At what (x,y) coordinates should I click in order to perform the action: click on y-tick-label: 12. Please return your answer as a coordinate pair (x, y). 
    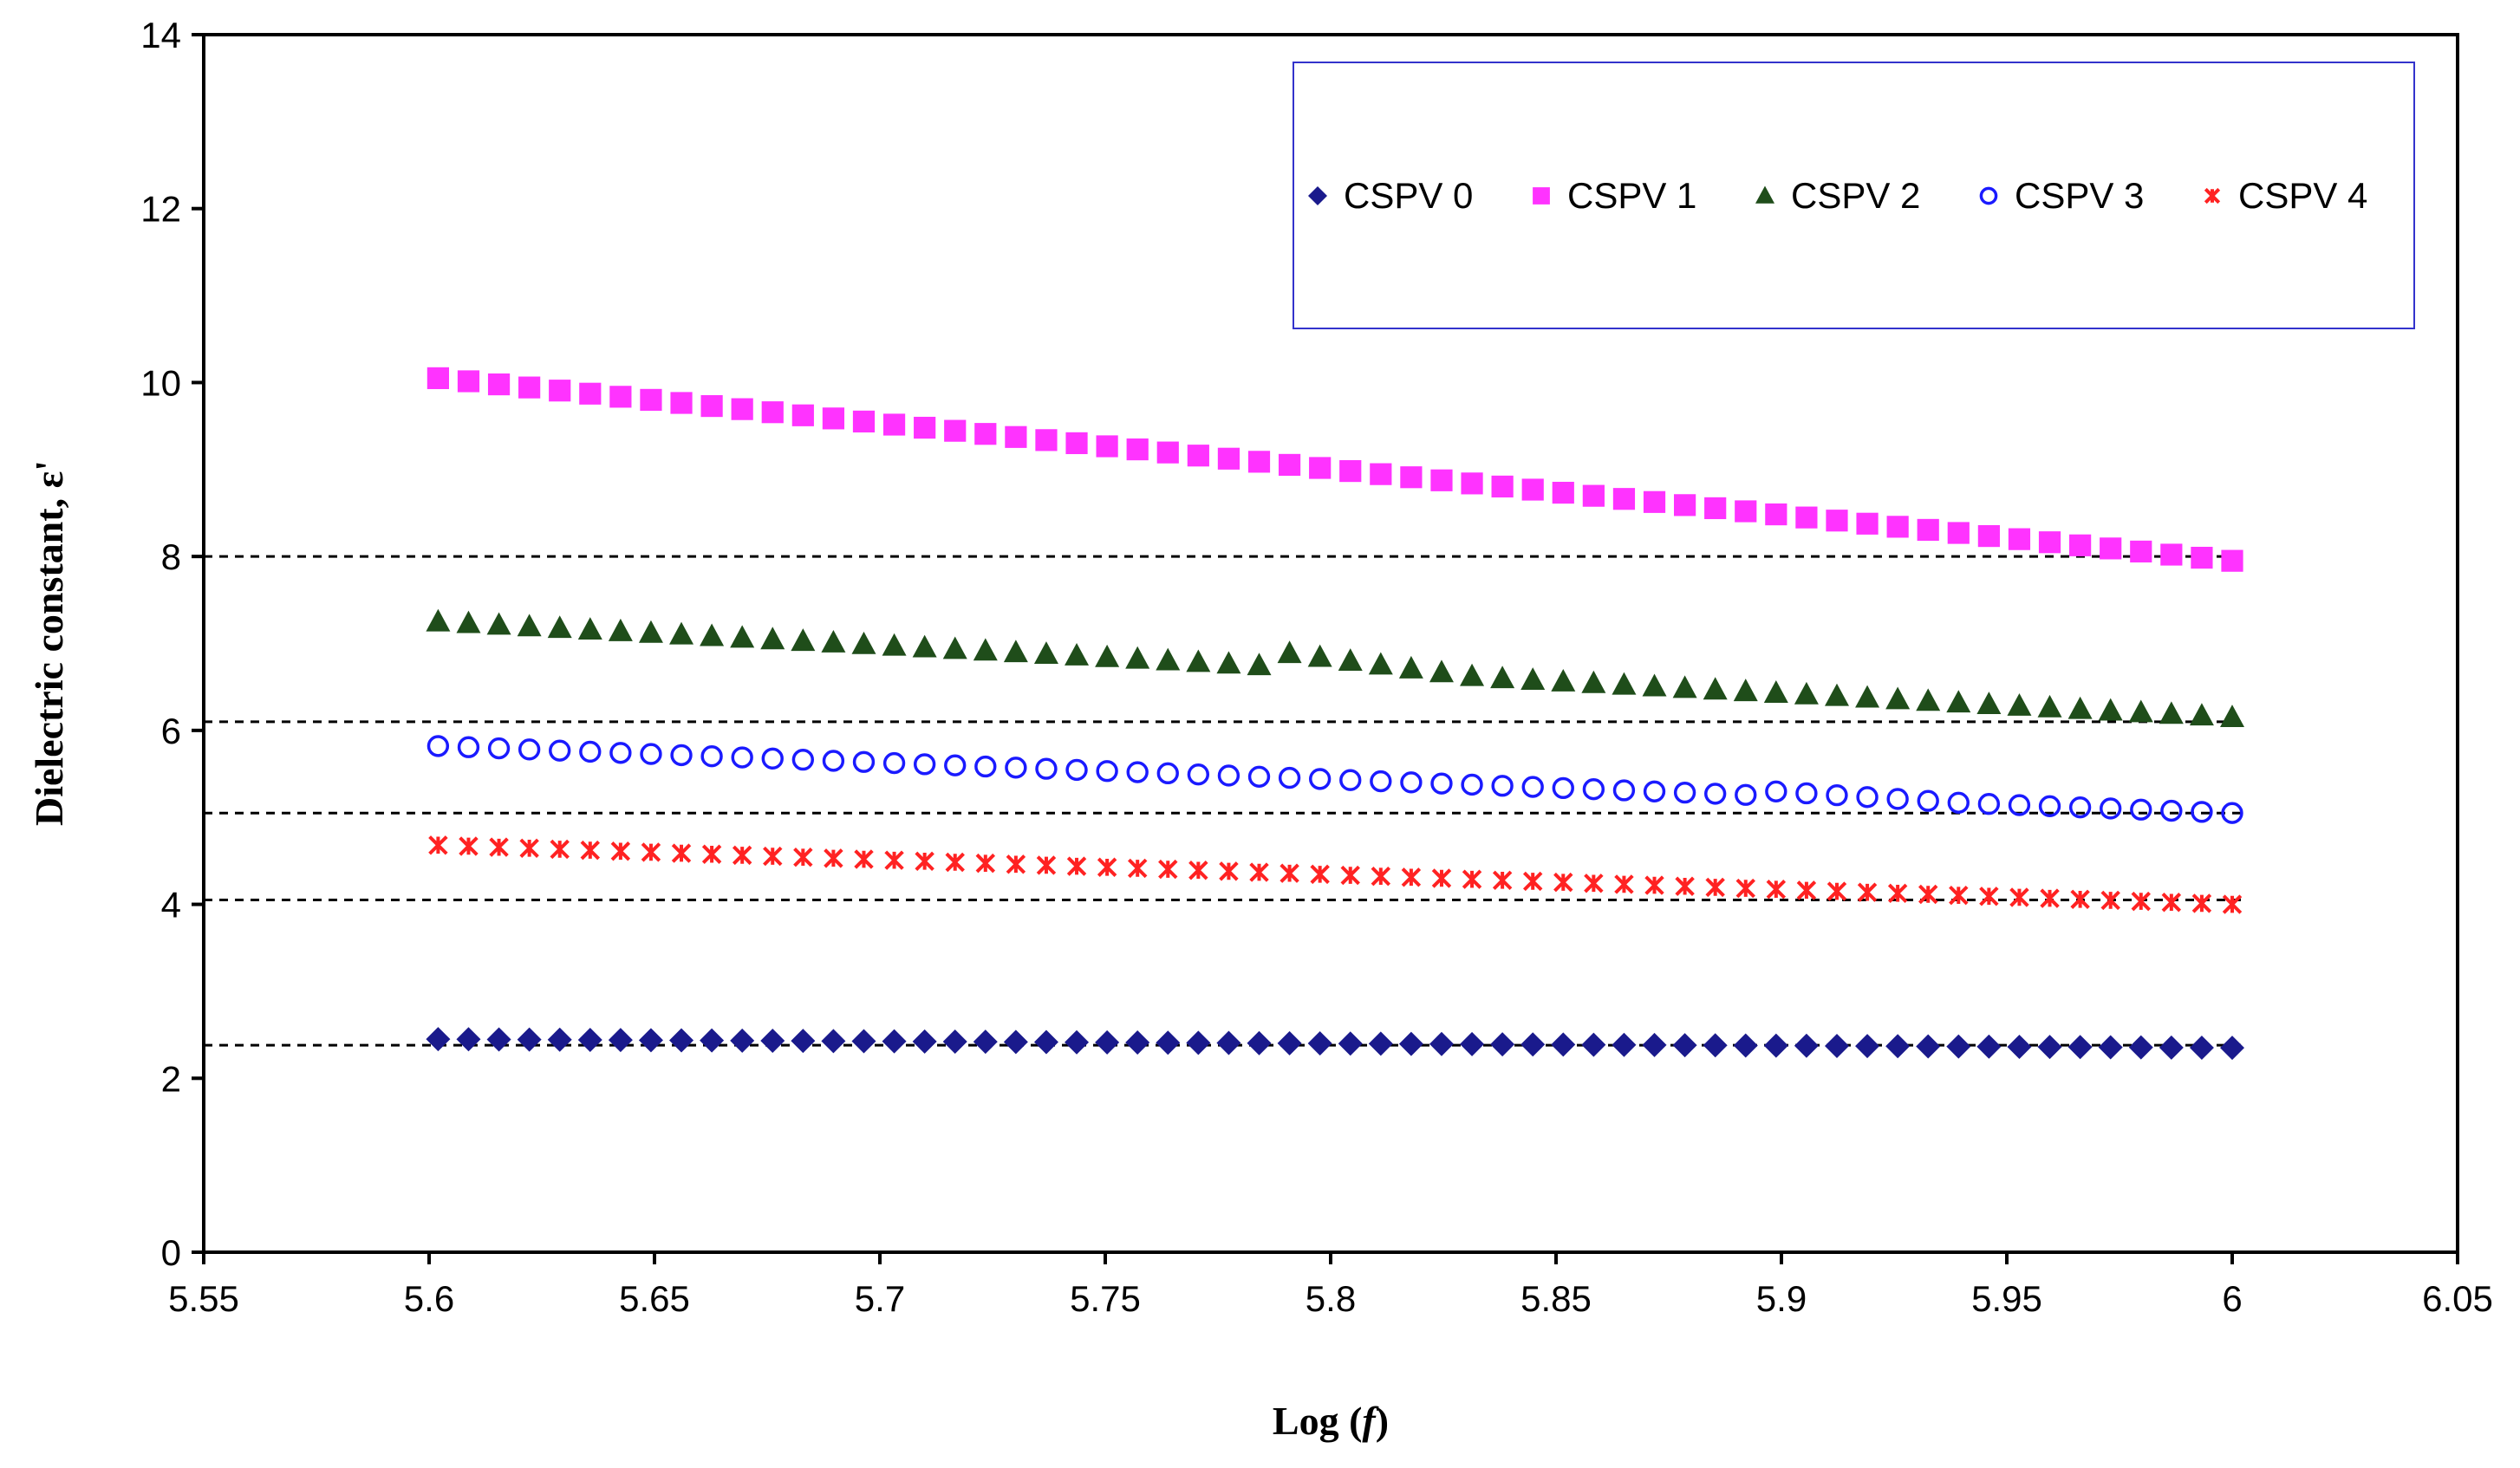
    Looking at the image, I should click on (160, 210).